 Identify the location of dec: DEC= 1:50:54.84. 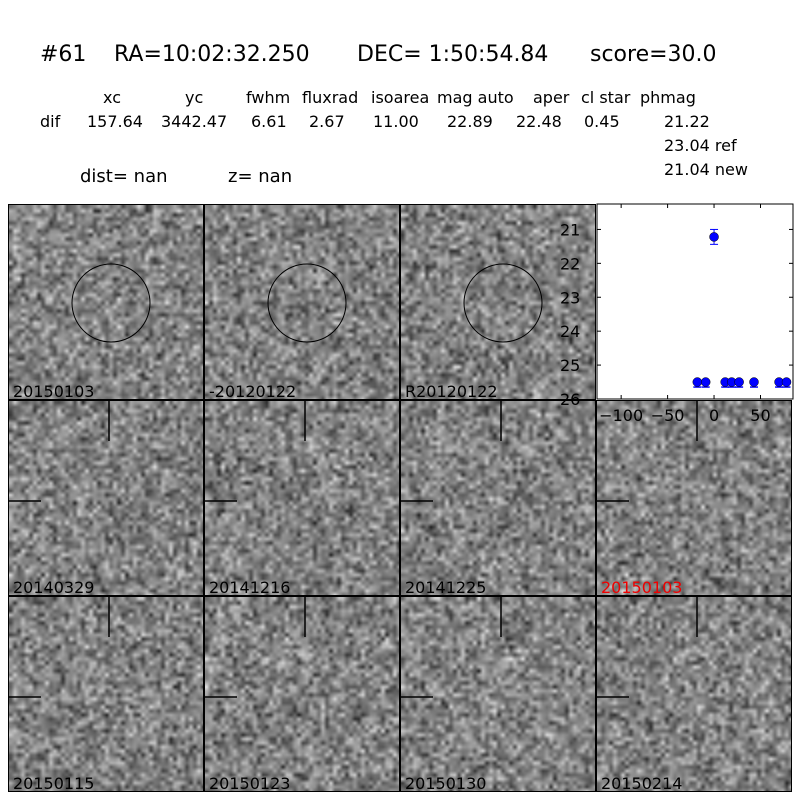
(453, 54).